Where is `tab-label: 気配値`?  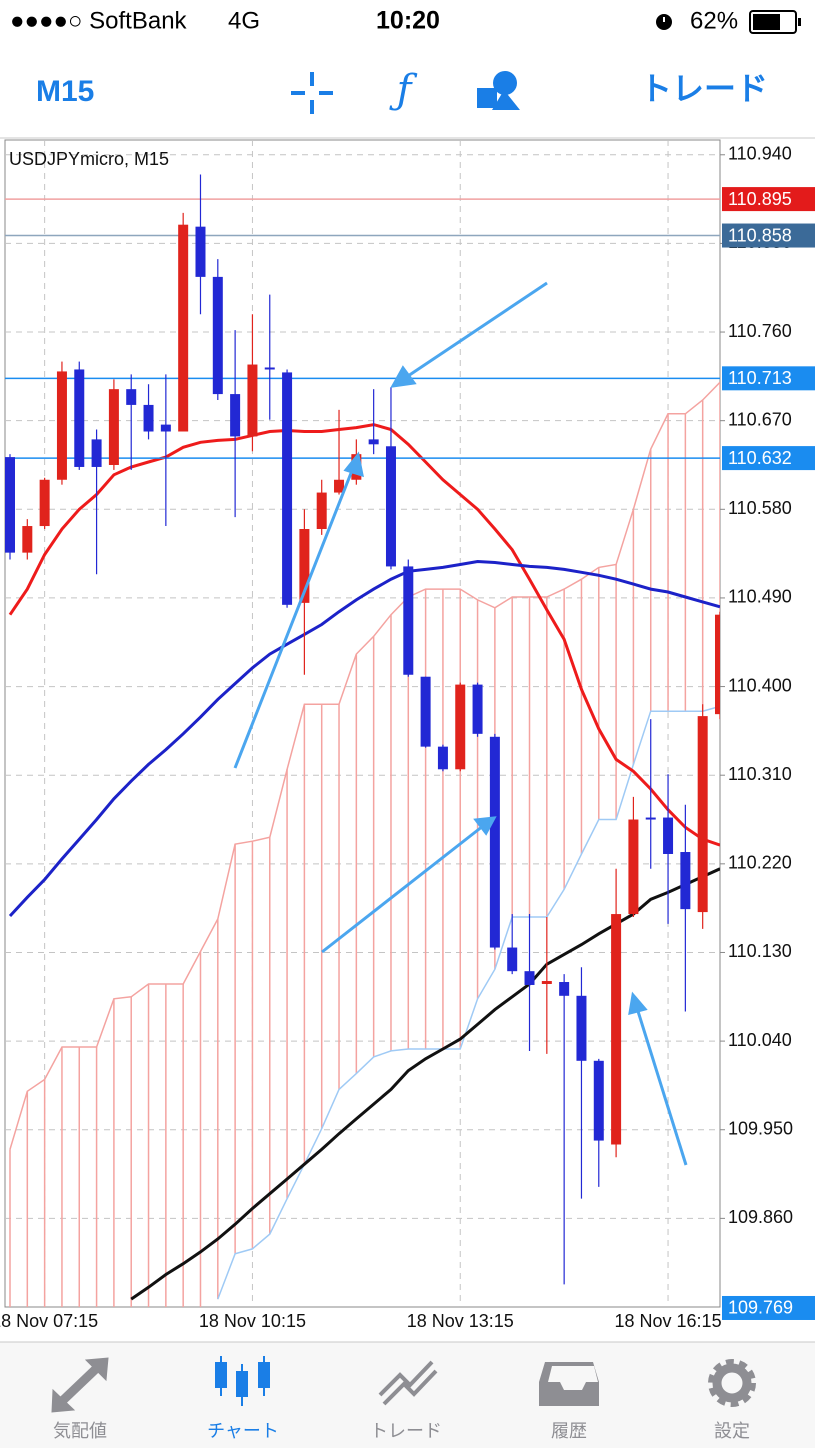 tab-label: 気配値 is located at coordinates (80, 1431).